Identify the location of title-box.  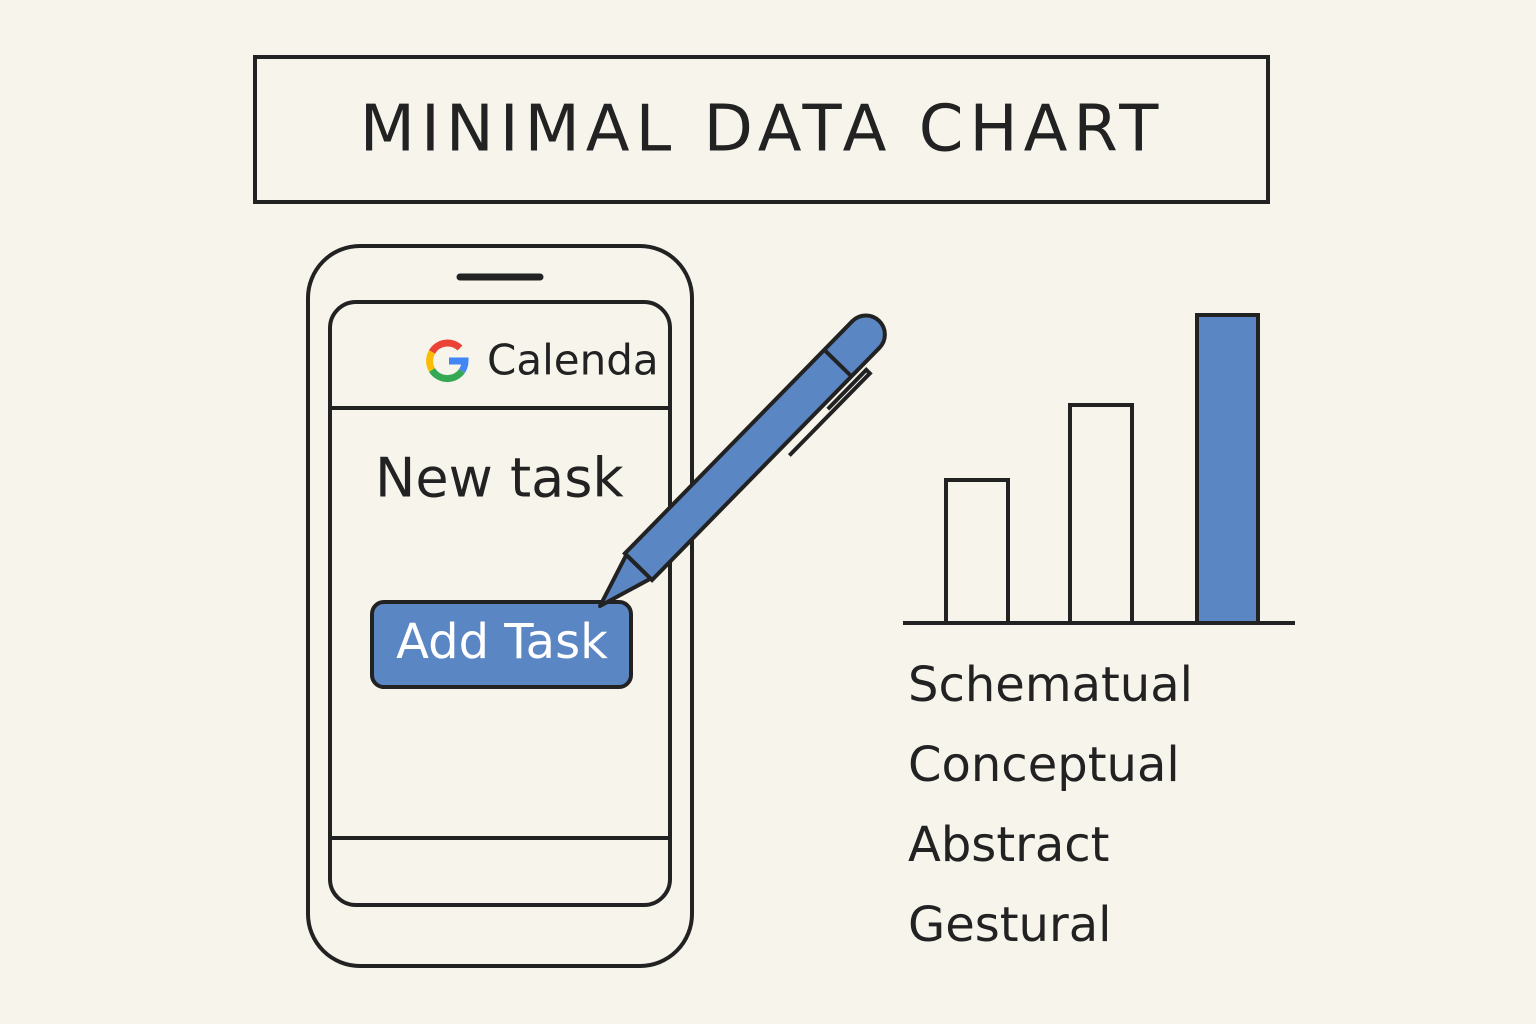
(761, 129).